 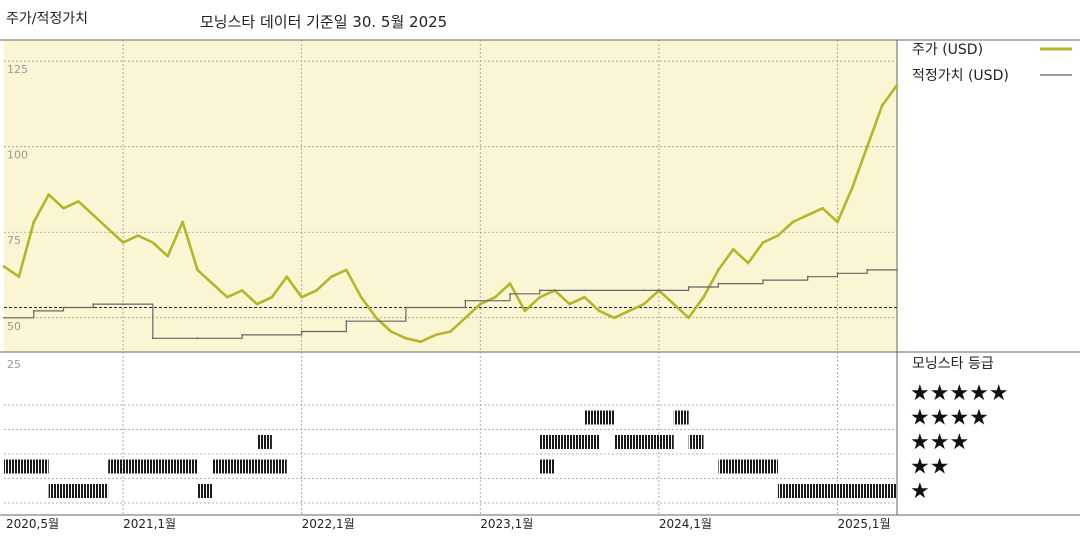 I want to click on y-tick-label: 125, so click(x=17, y=69).